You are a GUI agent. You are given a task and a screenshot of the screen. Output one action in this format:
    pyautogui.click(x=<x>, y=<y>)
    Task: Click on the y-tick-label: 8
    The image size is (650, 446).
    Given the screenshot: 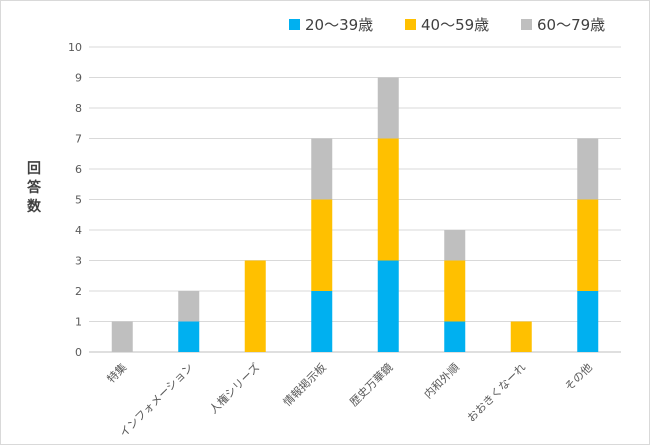 What is the action you would take?
    pyautogui.click(x=78, y=108)
    